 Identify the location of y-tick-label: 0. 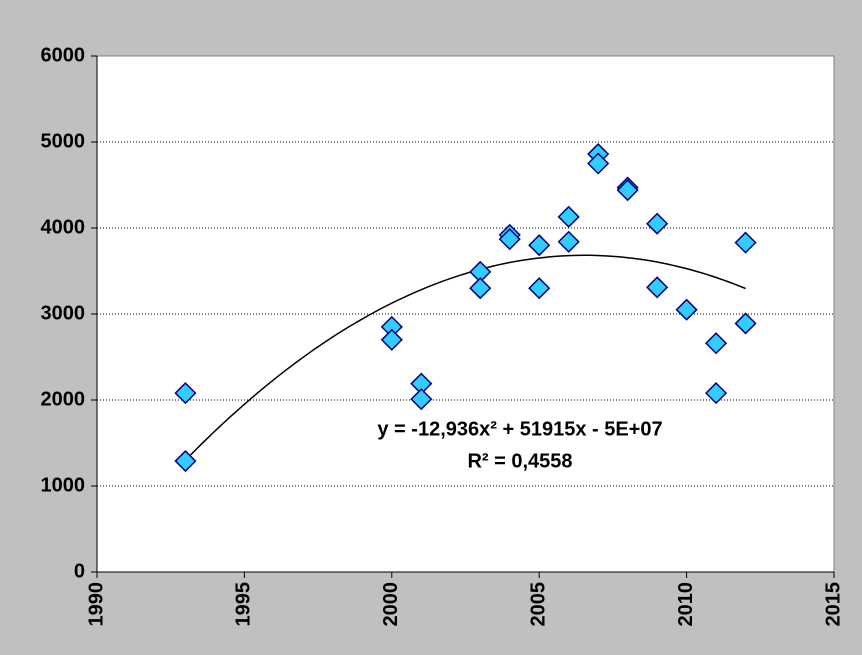
(79, 571).